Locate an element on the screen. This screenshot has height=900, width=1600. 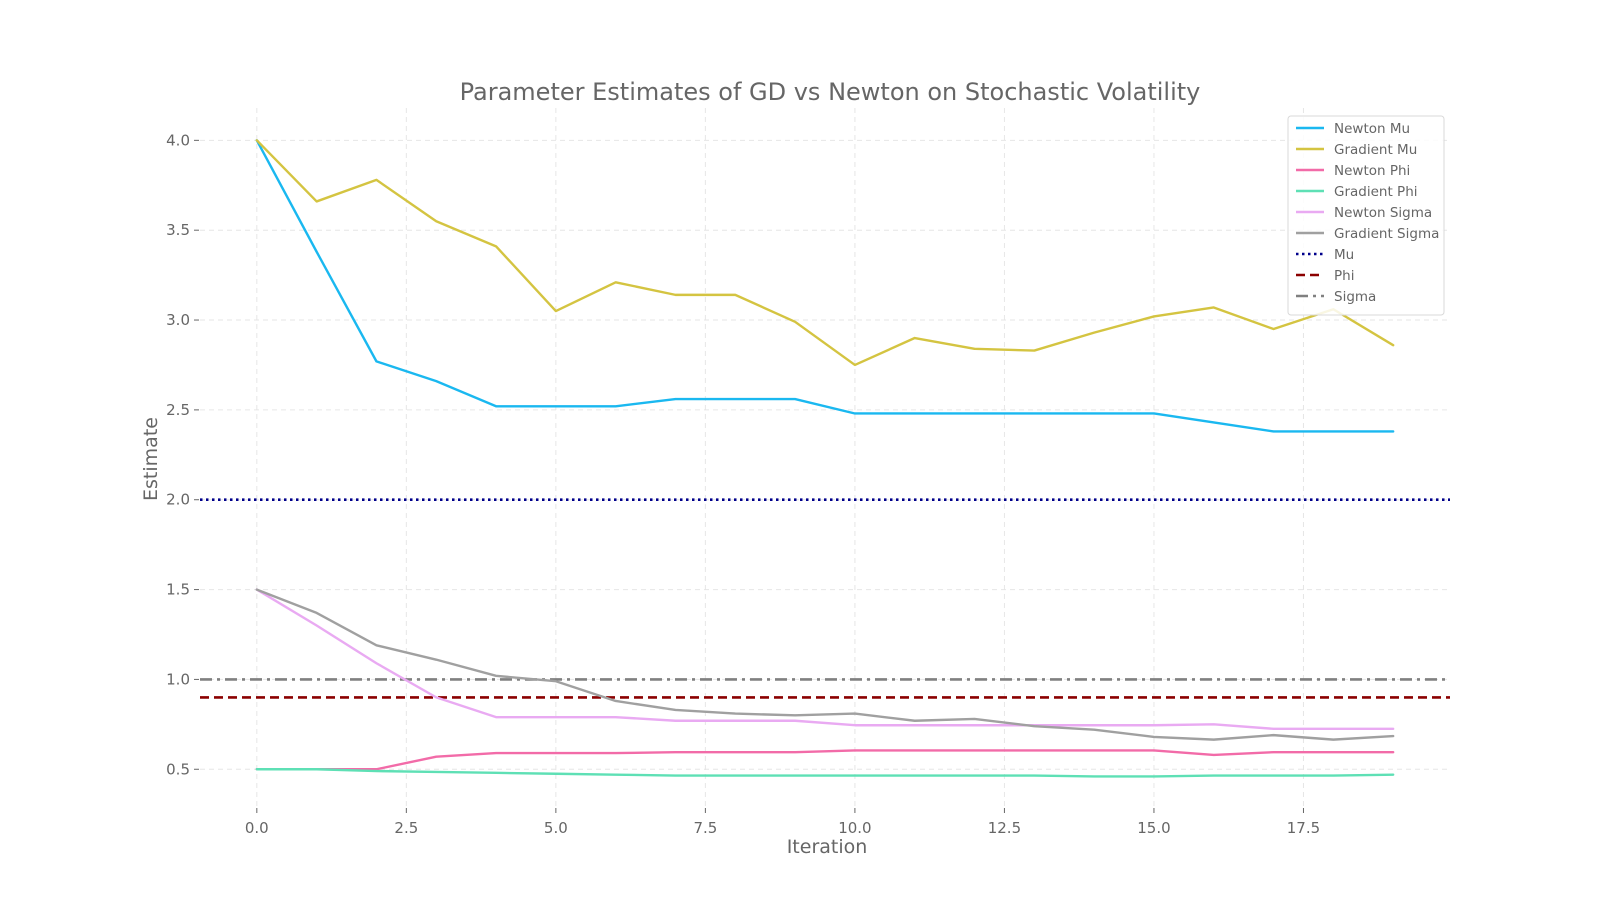
legend-label: Gradient Phi is located at coordinates (1376, 192).